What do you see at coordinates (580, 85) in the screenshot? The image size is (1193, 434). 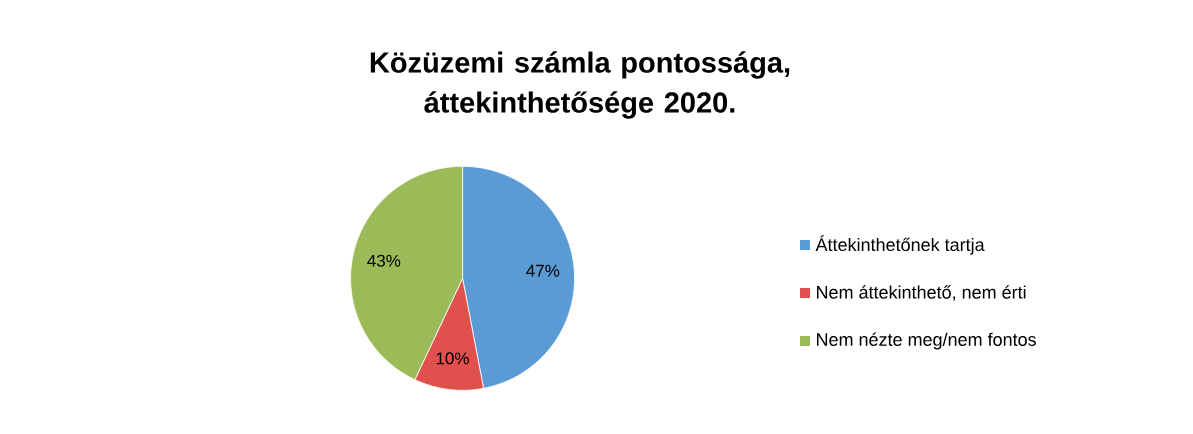 I see `chart-title: Közüzemi számla pontossága, áttekinthetősége 2020.` at bounding box center [580, 85].